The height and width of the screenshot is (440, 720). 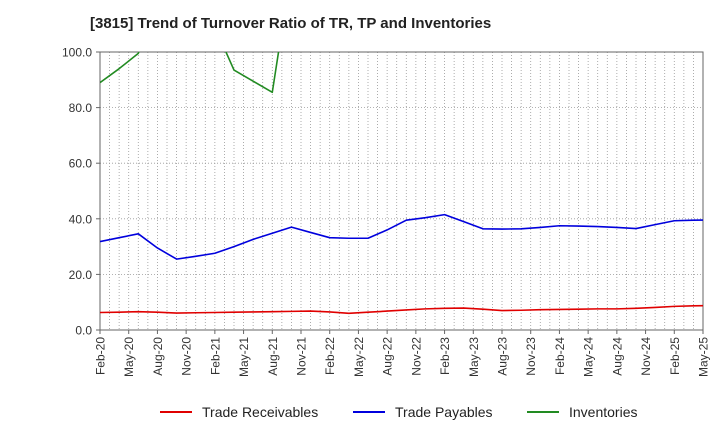 What do you see at coordinates (543, 412) in the screenshot?
I see `legend-swatch-green` at bounding box center [543, 412].